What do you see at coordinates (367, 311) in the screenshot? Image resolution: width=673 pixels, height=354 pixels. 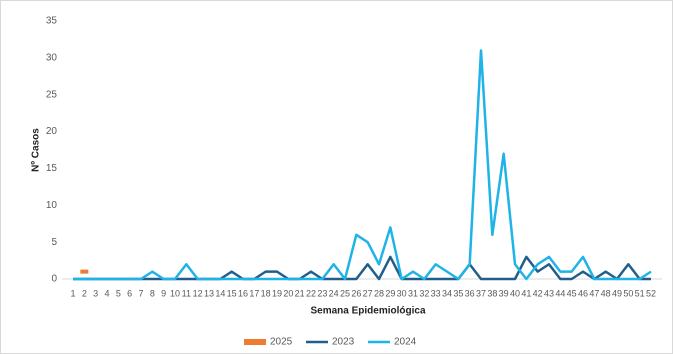 I see `x-axis-title: Semana Epidemiológica` at bounding box center [367, 311].